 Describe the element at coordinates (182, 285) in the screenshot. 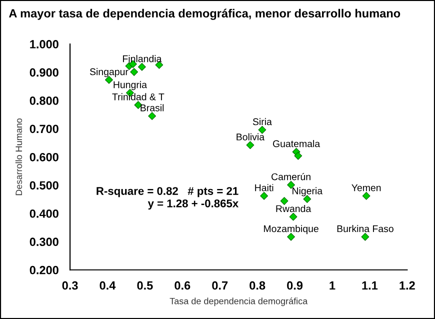

I see `x-tick-label: 0.6` at that location.